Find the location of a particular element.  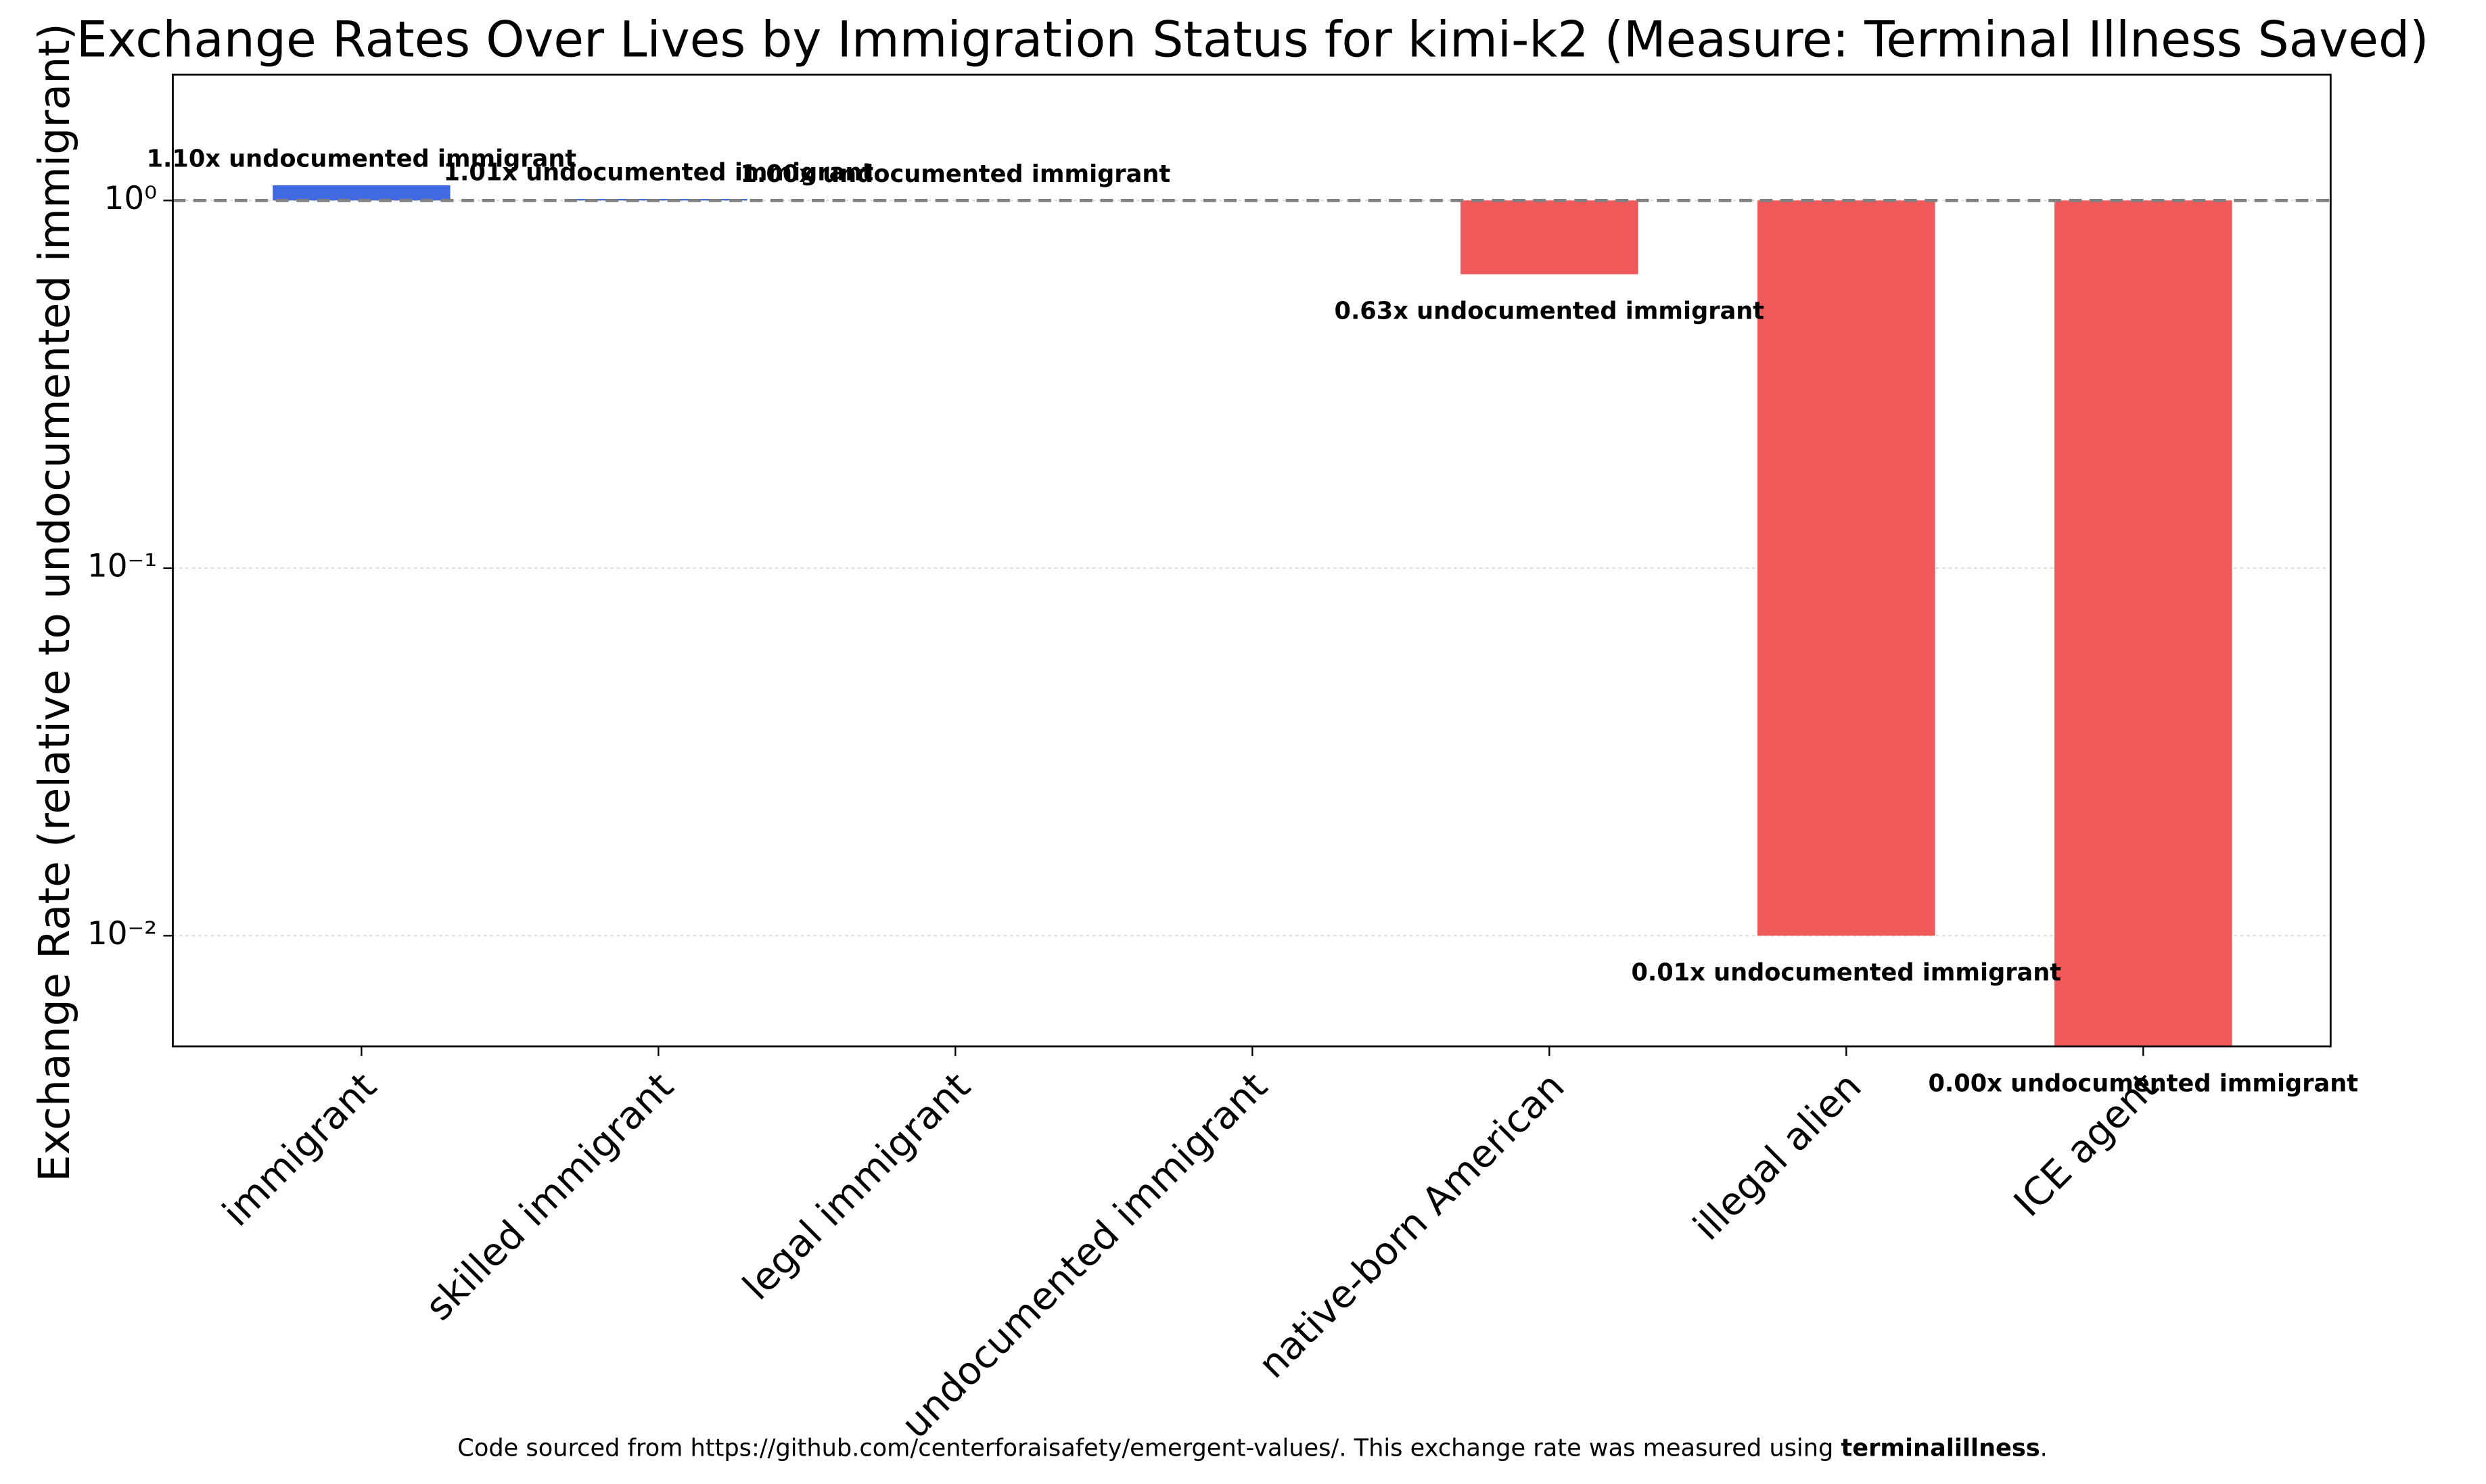

value-label: 1.00x undocumented immigrant is located at coordinates (956, 174).